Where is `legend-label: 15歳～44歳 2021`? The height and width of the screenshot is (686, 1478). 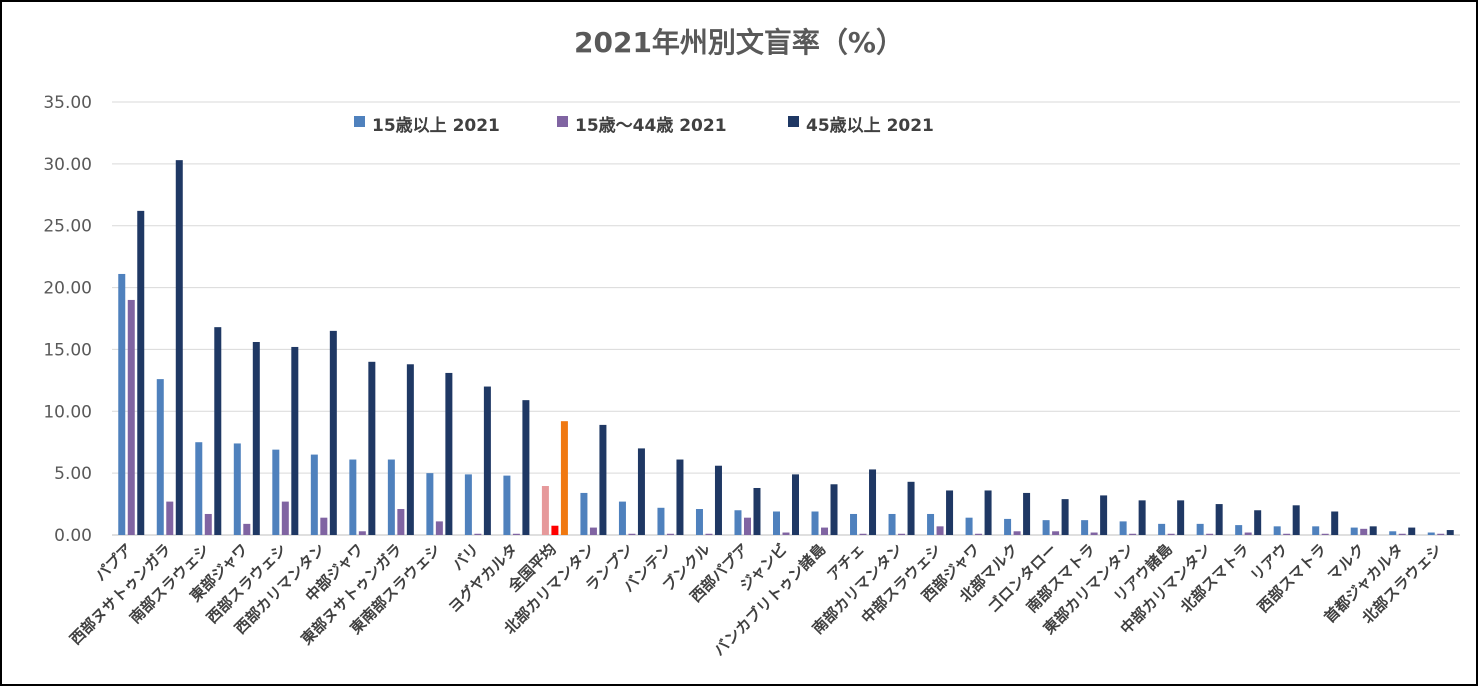 legend-label: 15歳～44歳 2021 is located at coordinates (651, 125).